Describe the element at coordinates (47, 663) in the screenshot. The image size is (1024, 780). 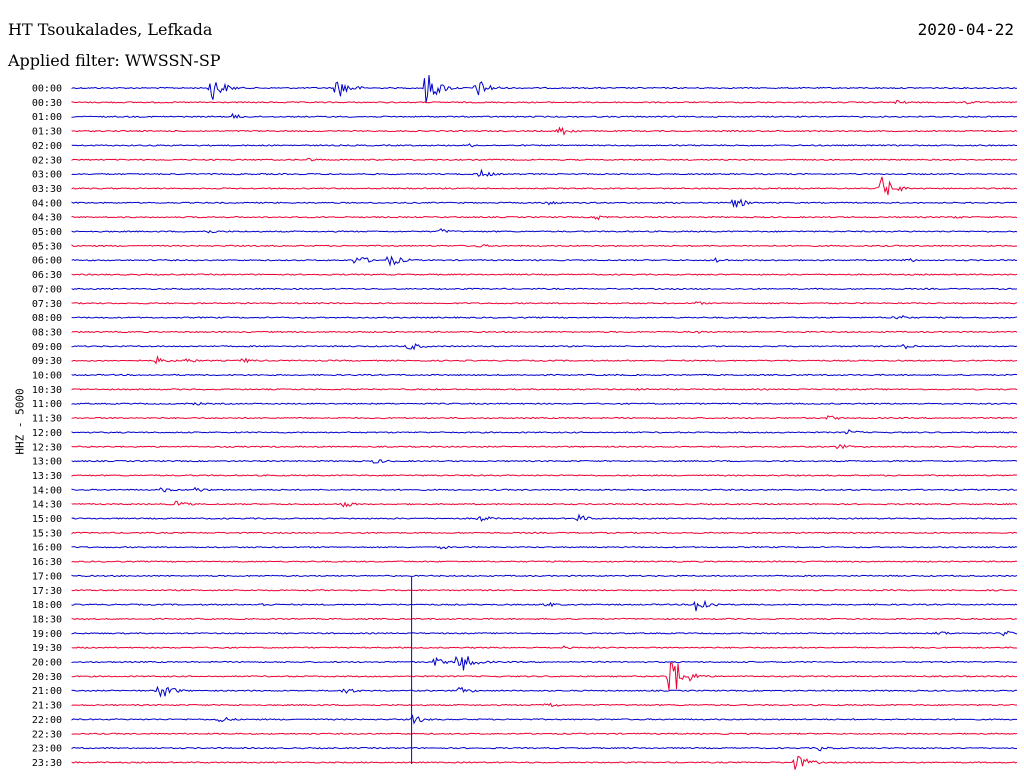
I see `trace-time-label: 20:00` at that location.